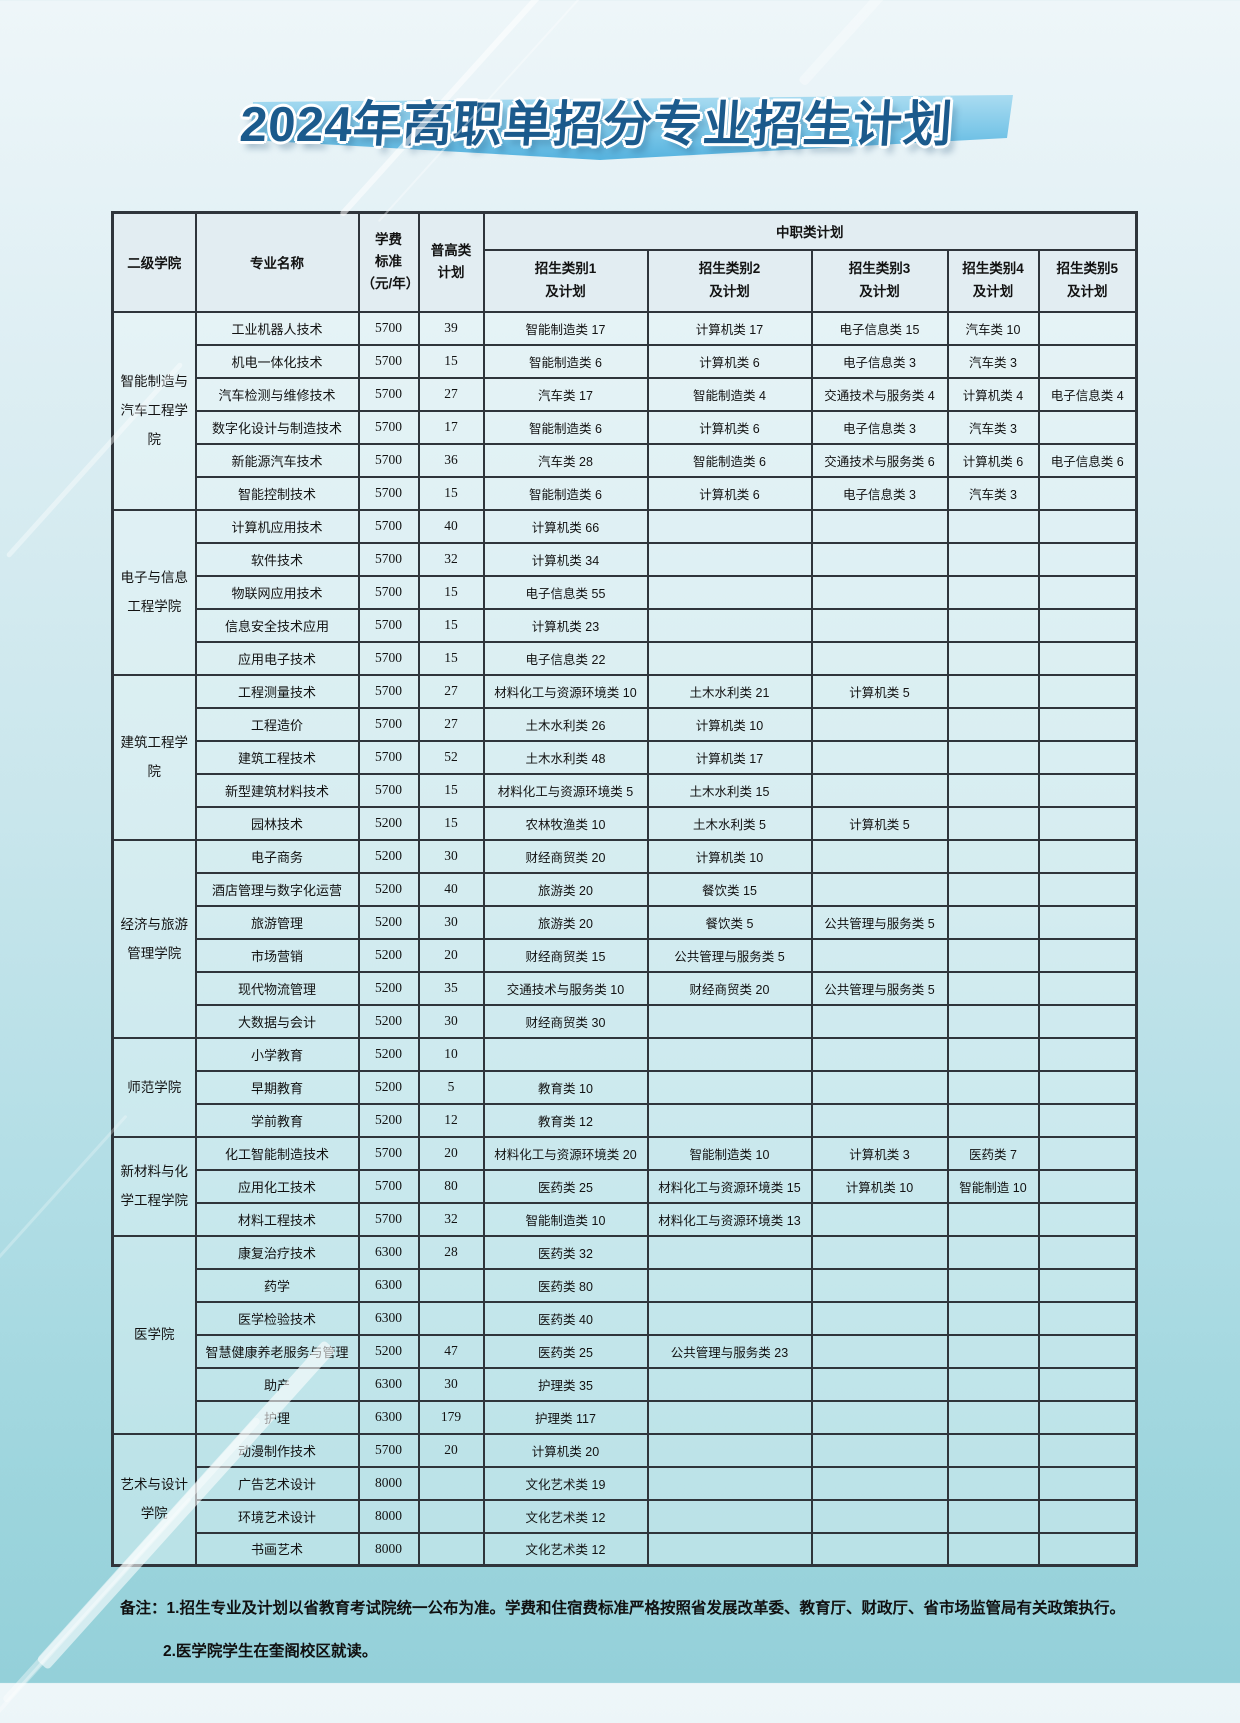 The image size is (1240, 1723). What do you see at coordinates (277, 460) in the screenshot?
I see `major-cell: 新能源汽车技术` at bounding box center [277, 460].